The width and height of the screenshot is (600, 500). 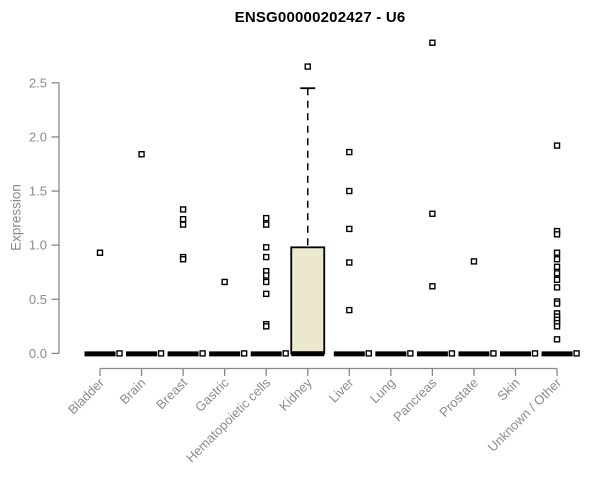 I want to click on y-tick-label: 1.5, so click(x=38, y=191).